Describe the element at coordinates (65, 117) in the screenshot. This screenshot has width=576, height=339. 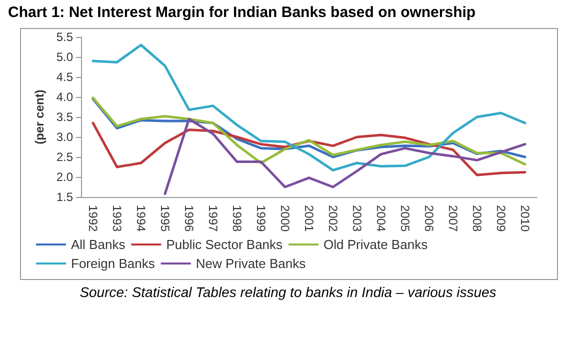
I see `y-tick-label: 3.5` at that location.